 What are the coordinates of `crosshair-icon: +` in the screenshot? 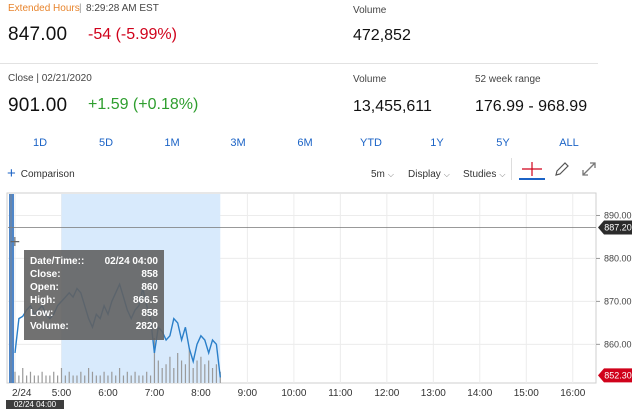 It's located at (15, 242).